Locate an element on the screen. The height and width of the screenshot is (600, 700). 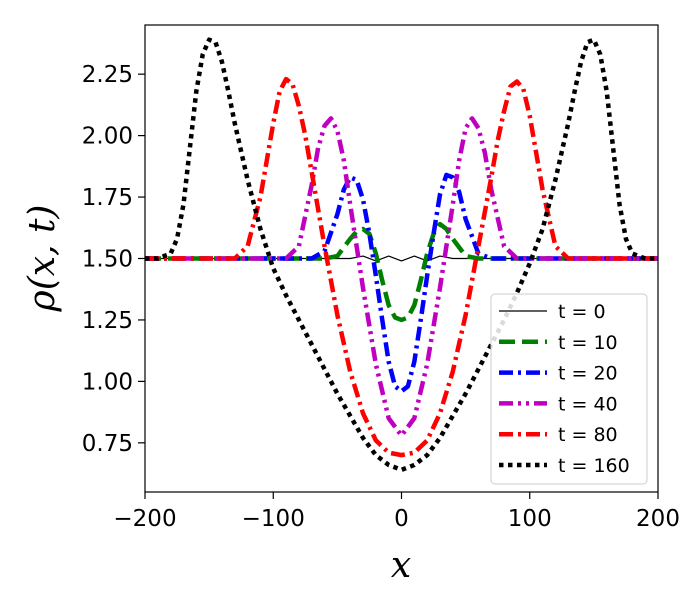
legend-label-4: t = 80 is located at coordinates (588, 435).